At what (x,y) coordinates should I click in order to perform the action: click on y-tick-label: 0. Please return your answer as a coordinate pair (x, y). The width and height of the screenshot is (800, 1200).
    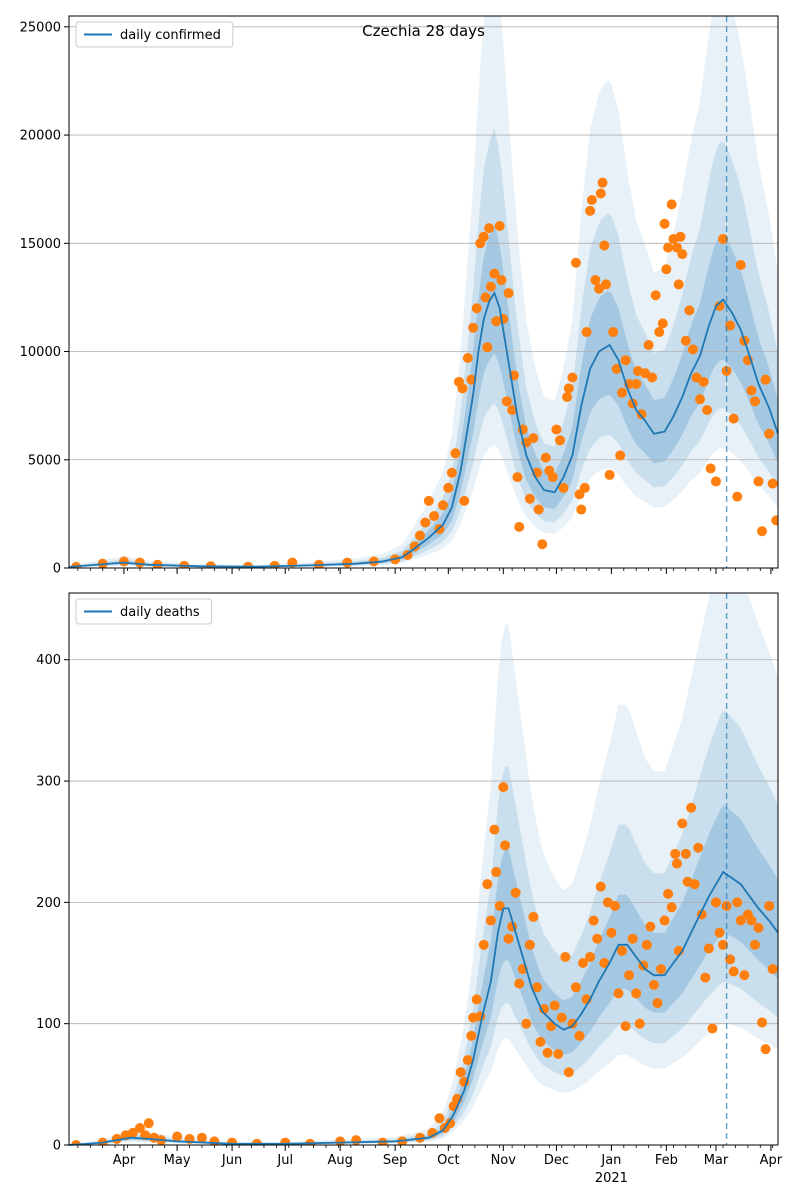
    Looking at the image, I should click on (57, 1146).